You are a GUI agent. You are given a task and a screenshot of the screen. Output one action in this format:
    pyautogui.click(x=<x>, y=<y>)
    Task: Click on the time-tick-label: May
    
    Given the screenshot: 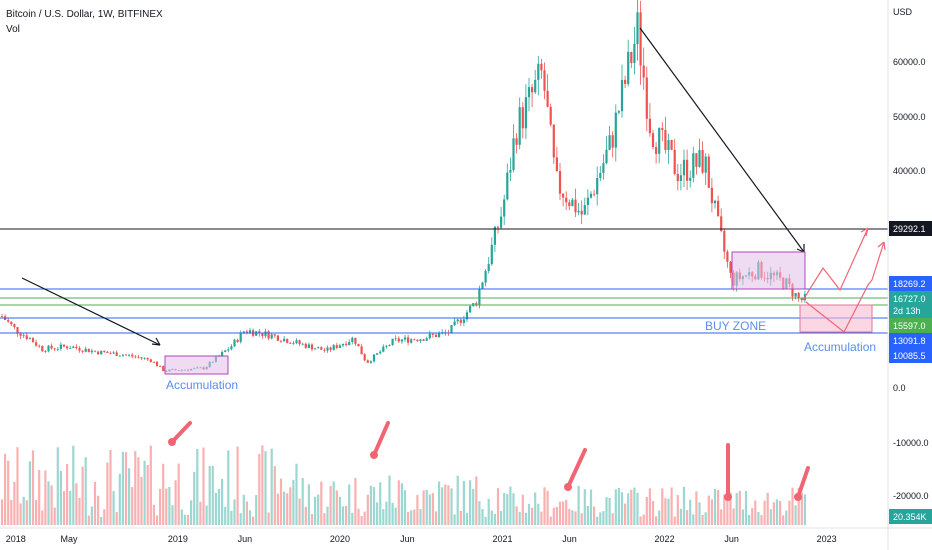 What is the action you would take?
    pyautogui.click(x=70, y=539)
    